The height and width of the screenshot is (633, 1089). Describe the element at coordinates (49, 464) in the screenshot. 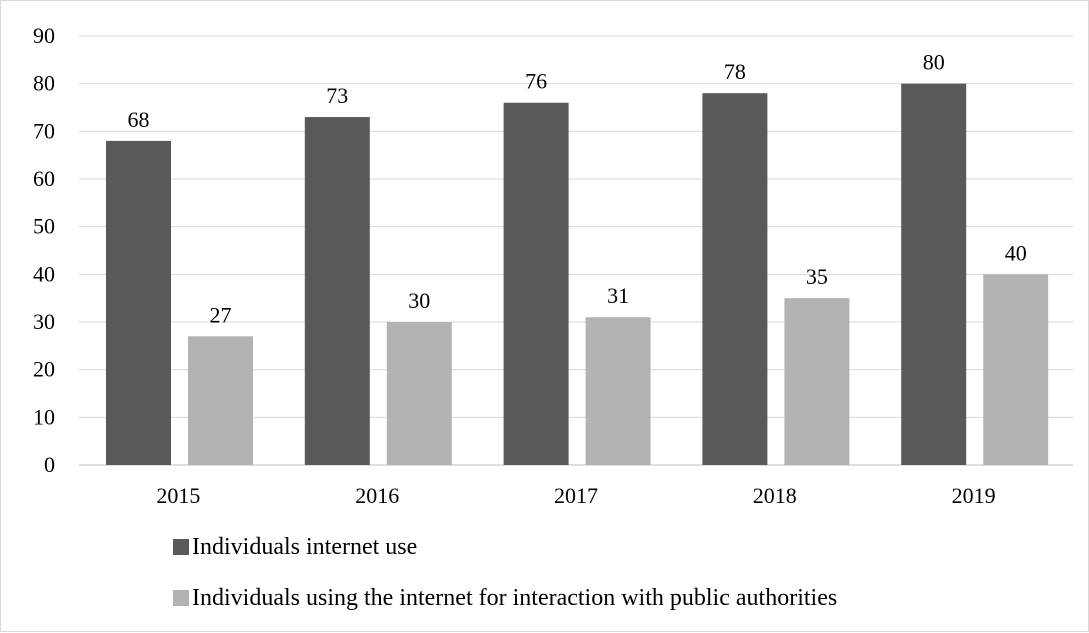

I see `y-tick-label: 0` at that location.